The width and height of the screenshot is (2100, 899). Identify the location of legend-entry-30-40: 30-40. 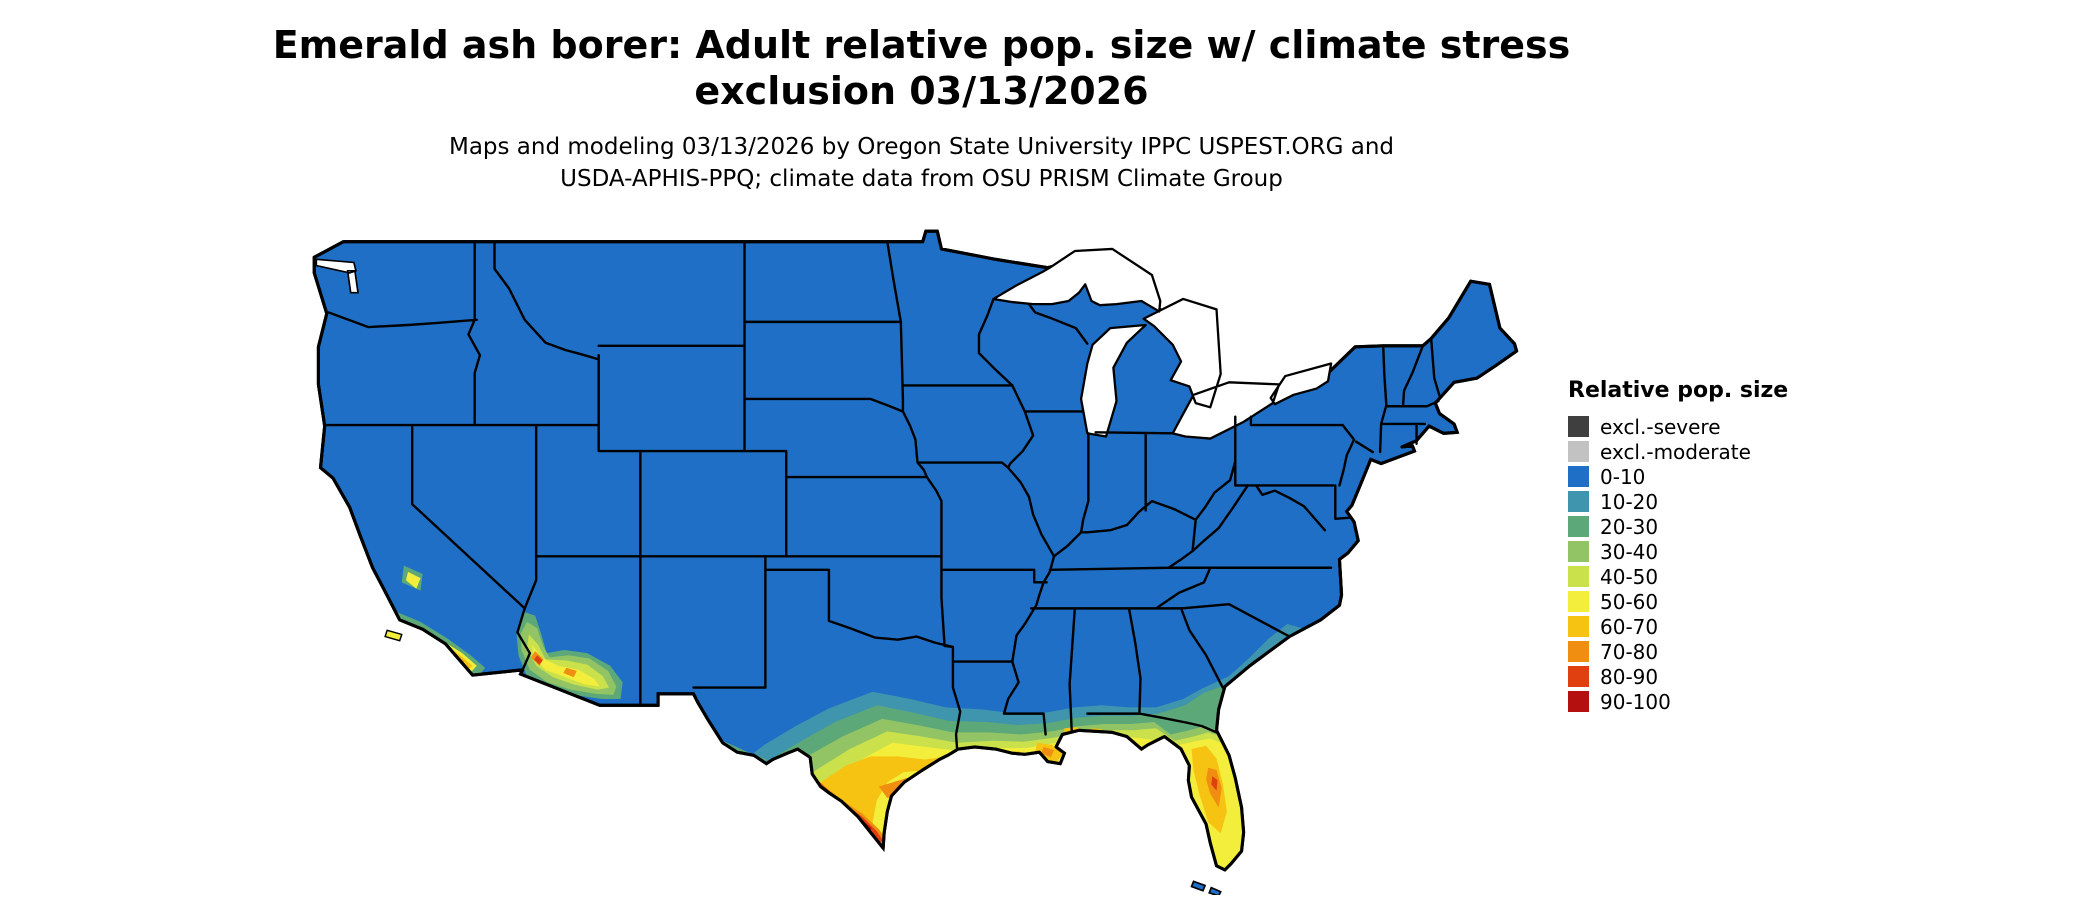
(1678, 551).